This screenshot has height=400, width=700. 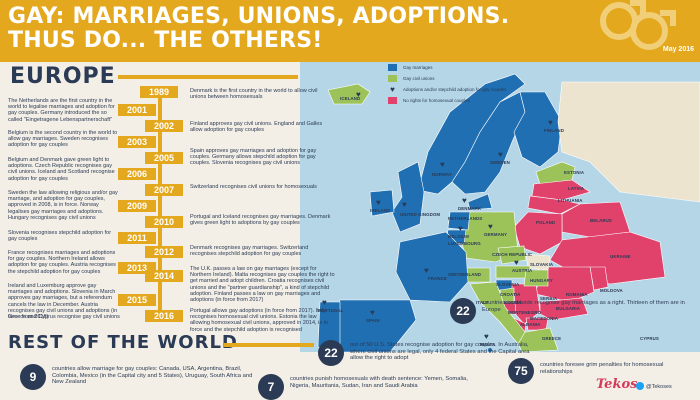 What do you see at coordinates (544, 318) in the screenshot?
I see `country-label: MACEDONIA` at bounding box center [544, 318].